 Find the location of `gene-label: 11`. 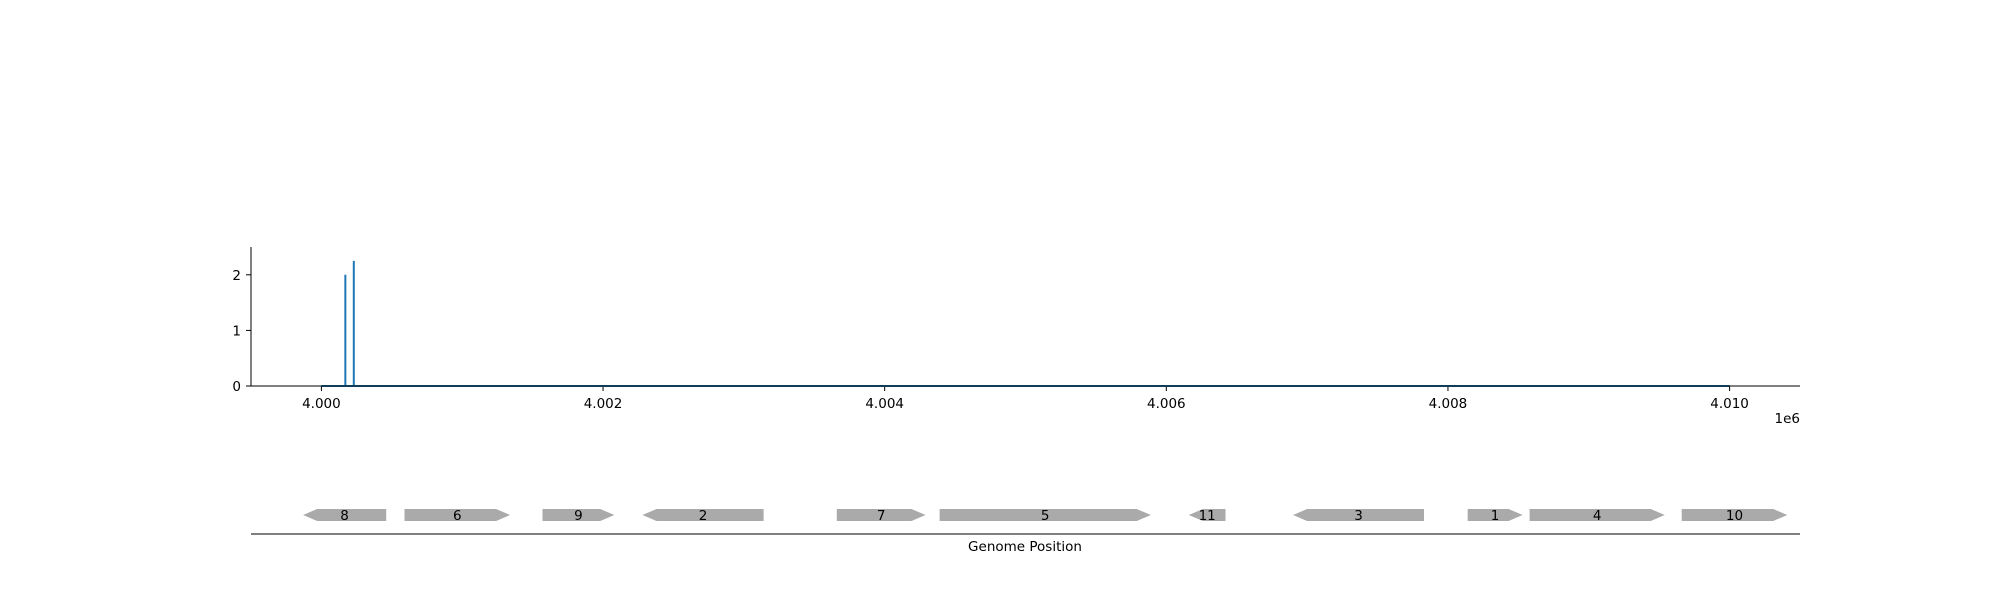

gene-label: 11 is located at coordinates (1207, 516).